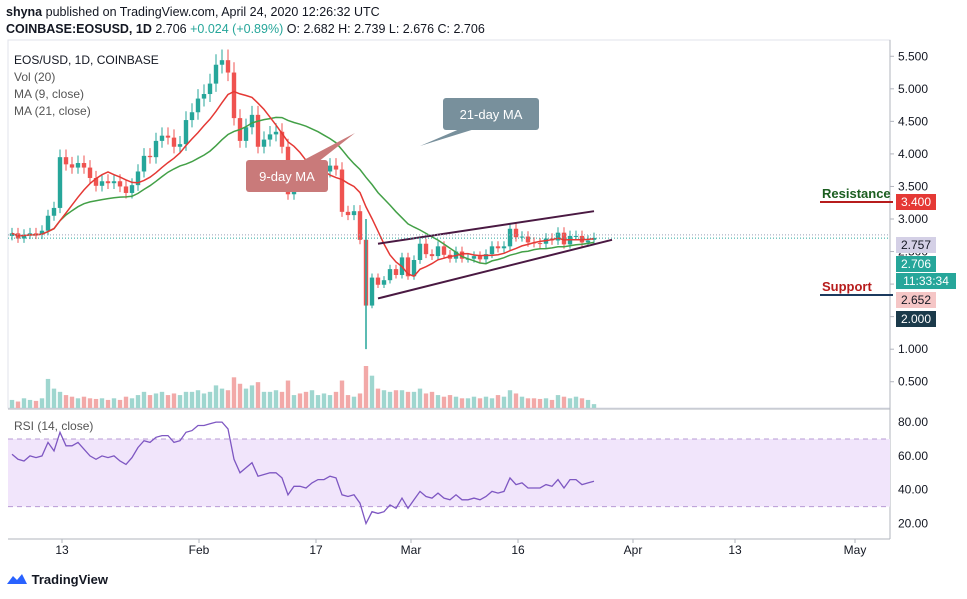  Describe the element at coordinates (913, 154) in the screenshot. I see `price-tick-label: 4.000` at that location.